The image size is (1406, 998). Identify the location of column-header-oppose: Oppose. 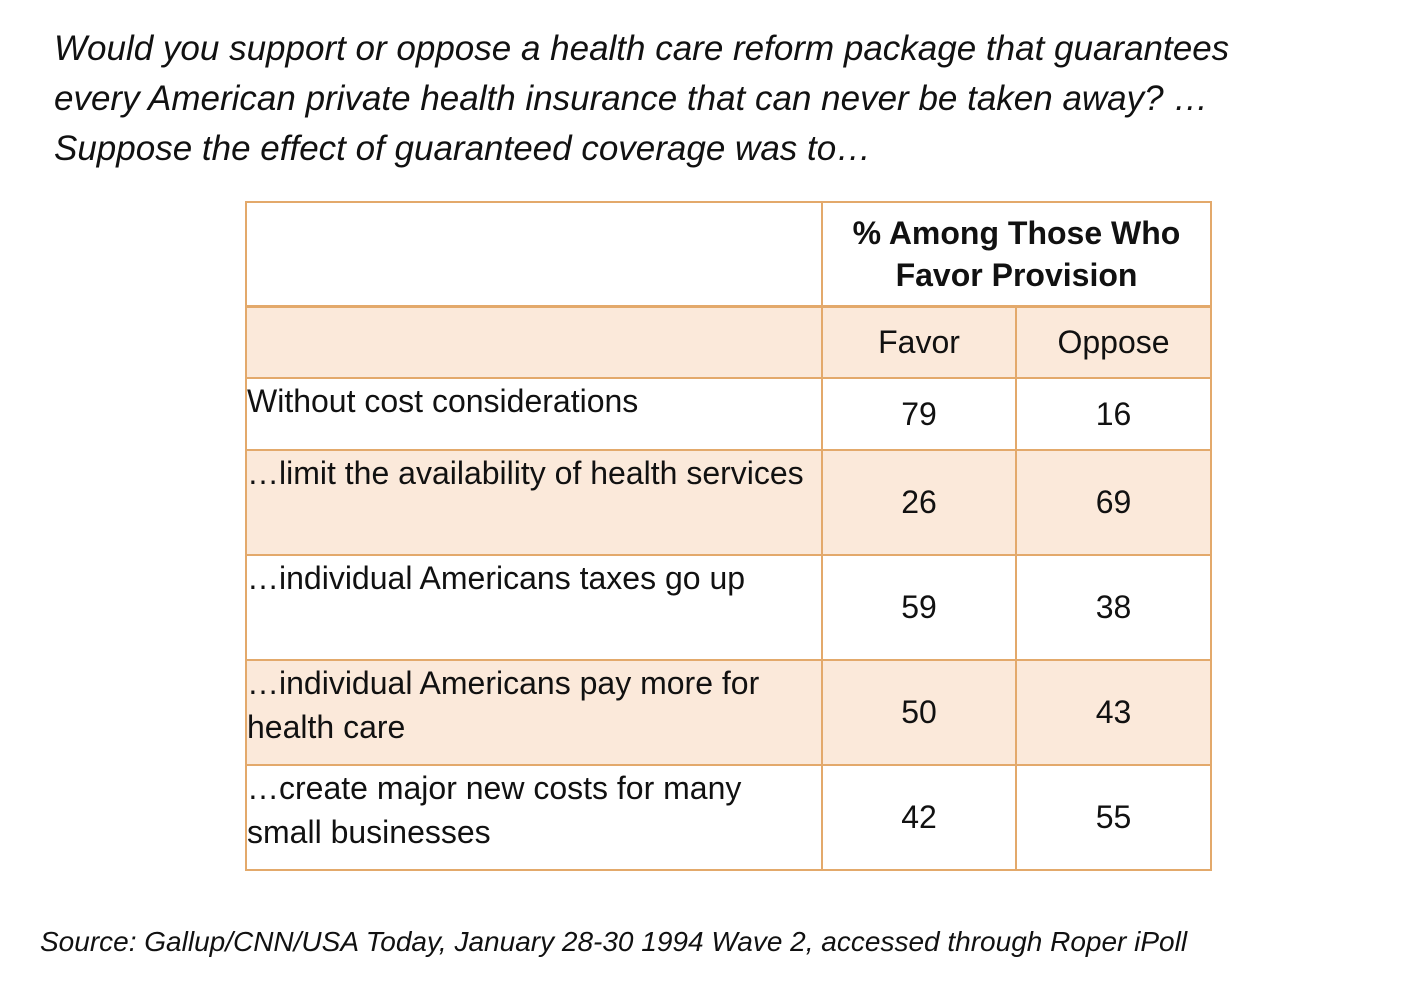
(1113, 342).